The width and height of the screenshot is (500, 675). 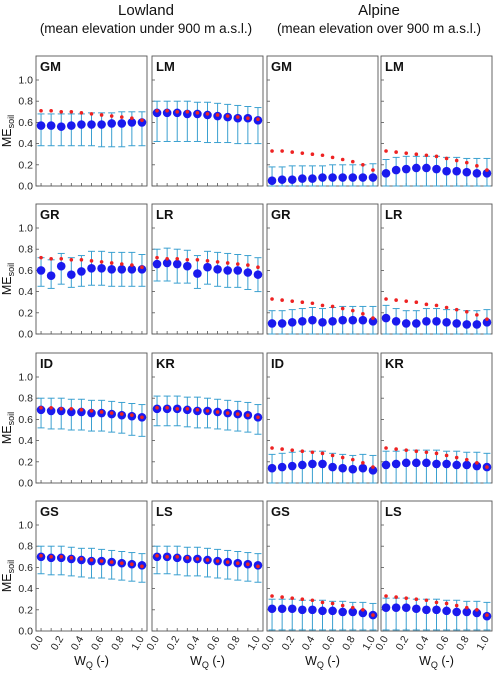 What do you see at coordinates (379, 10) in the screenshot?
I see `alpine-title: Alpine` at bounding box center [379, 10].